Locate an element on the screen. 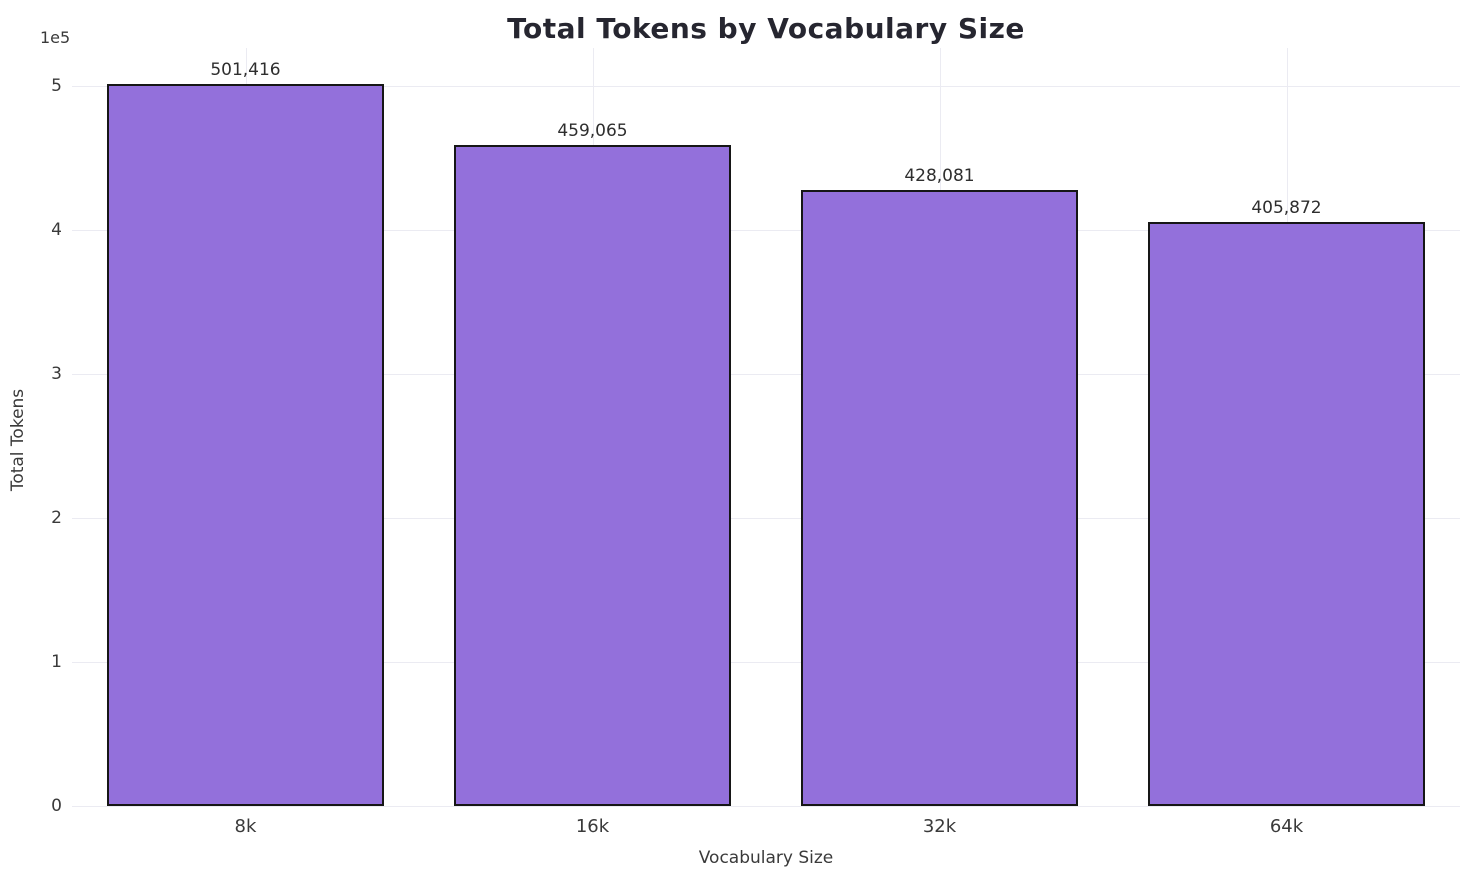  x-tick-label: 32k is located at coordinates (939, 826).